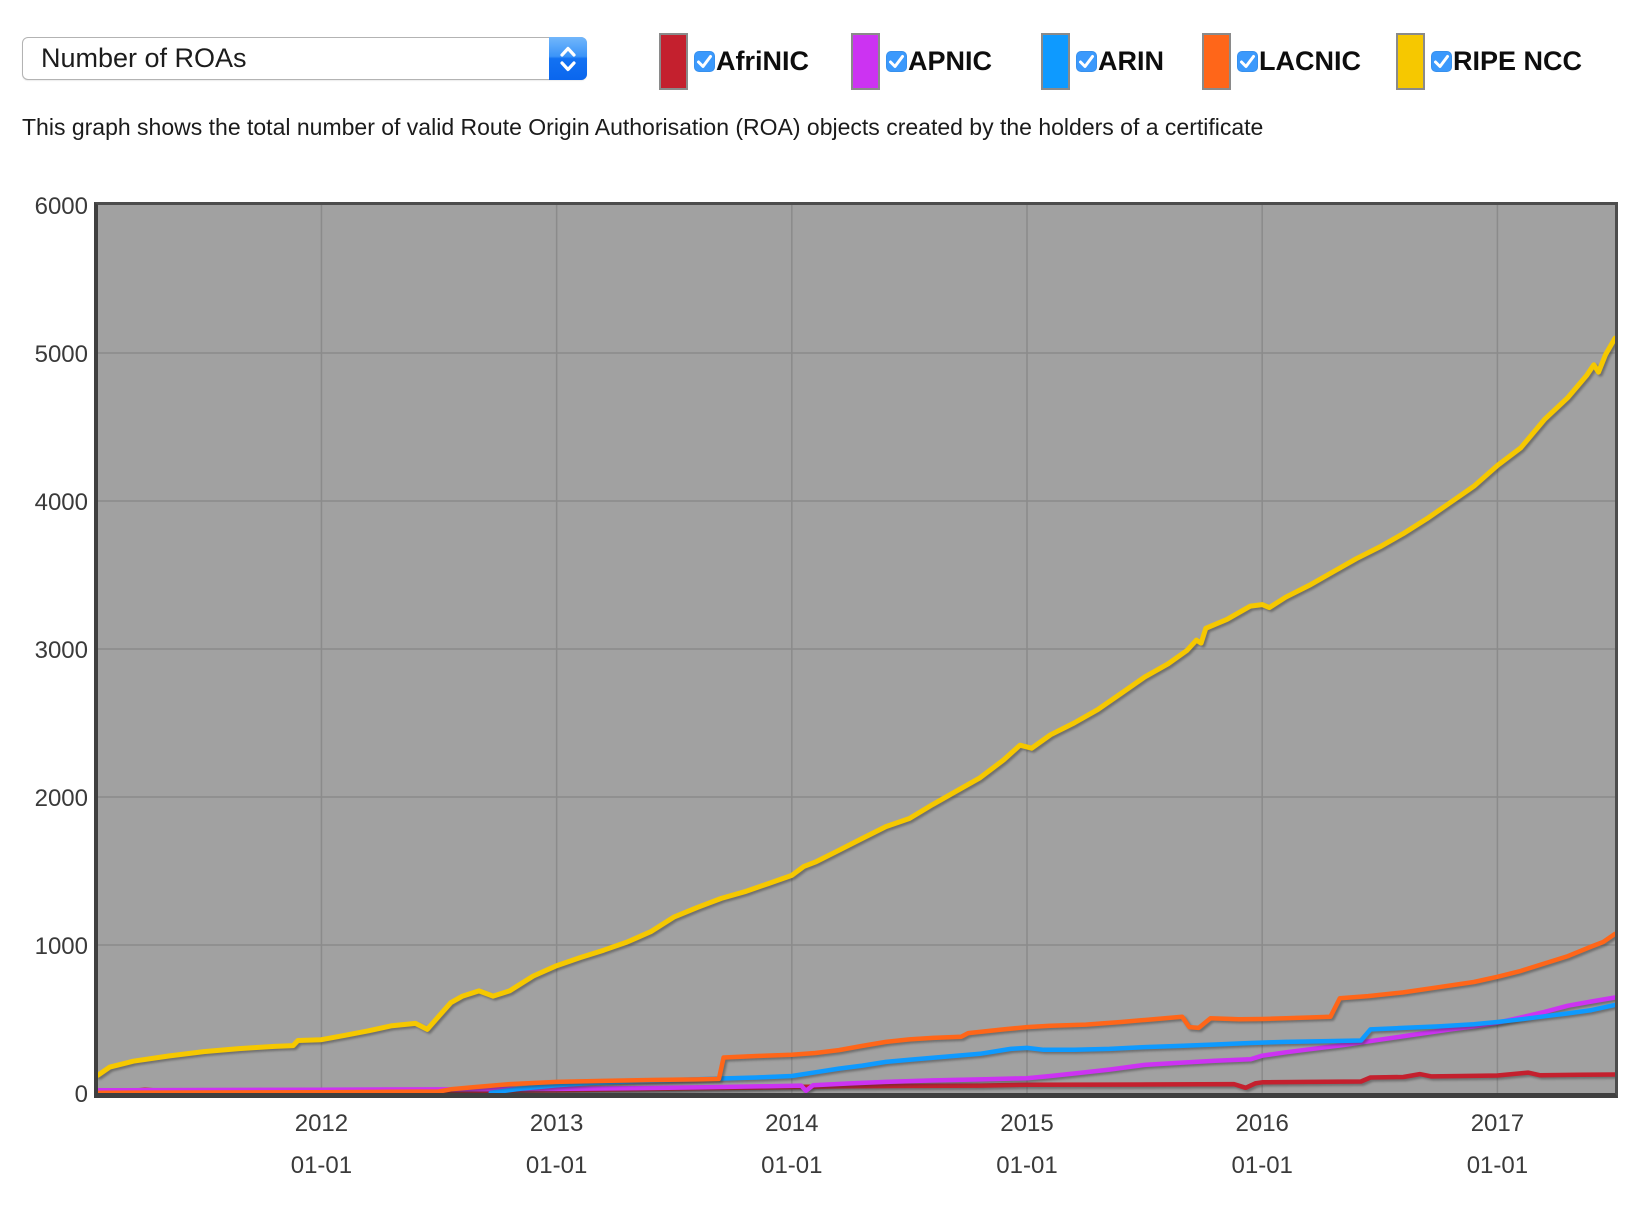 The width and height of the screenshot is (1652, 1216). I want to click on y-tick-label: 0, so click(81, 1094).